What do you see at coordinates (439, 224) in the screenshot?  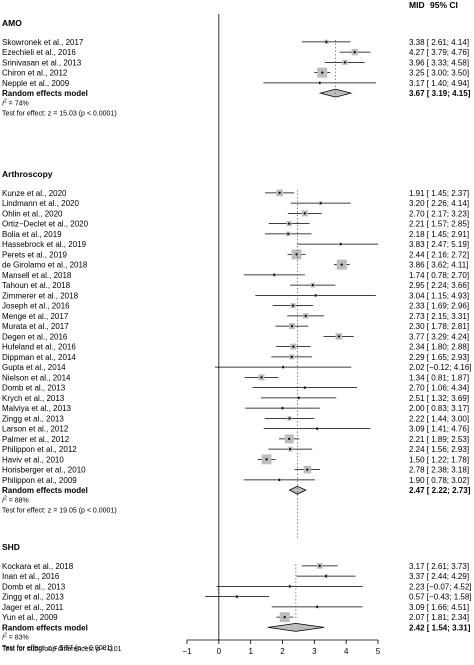 I see `study-ci-text: 2.21 [ 1.57; 2.85]` at bounding box center [439, 224].